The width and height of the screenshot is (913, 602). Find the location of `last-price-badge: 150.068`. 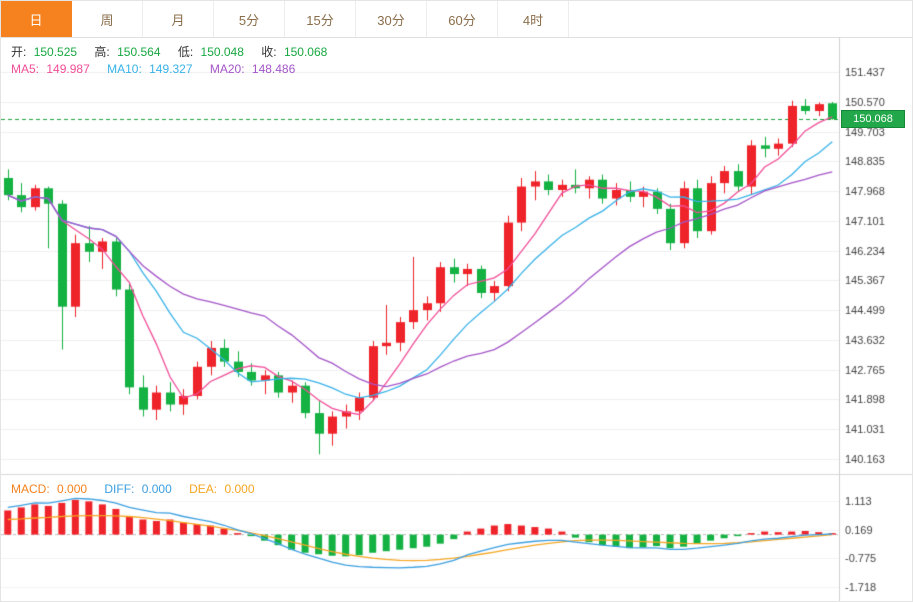

last-price-badge: 150.068 is located at coordinates (873, 118).